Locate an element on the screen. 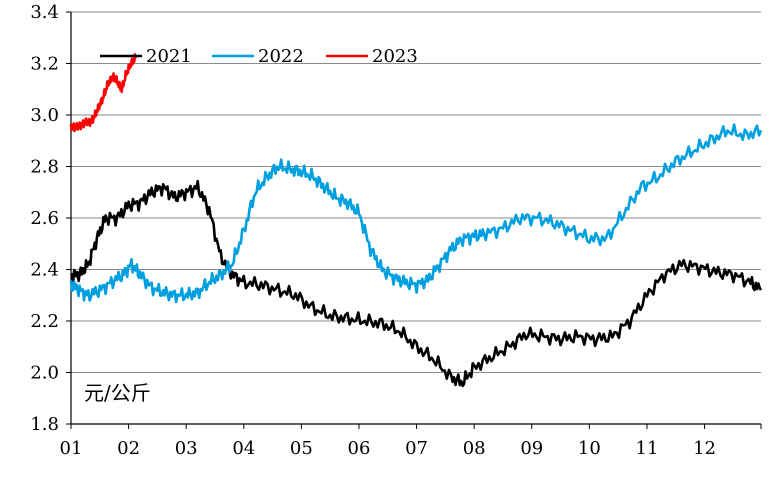 This screenshot has width=781, height=479. x-tick-label: 02 is located at coordinates (128, 448).